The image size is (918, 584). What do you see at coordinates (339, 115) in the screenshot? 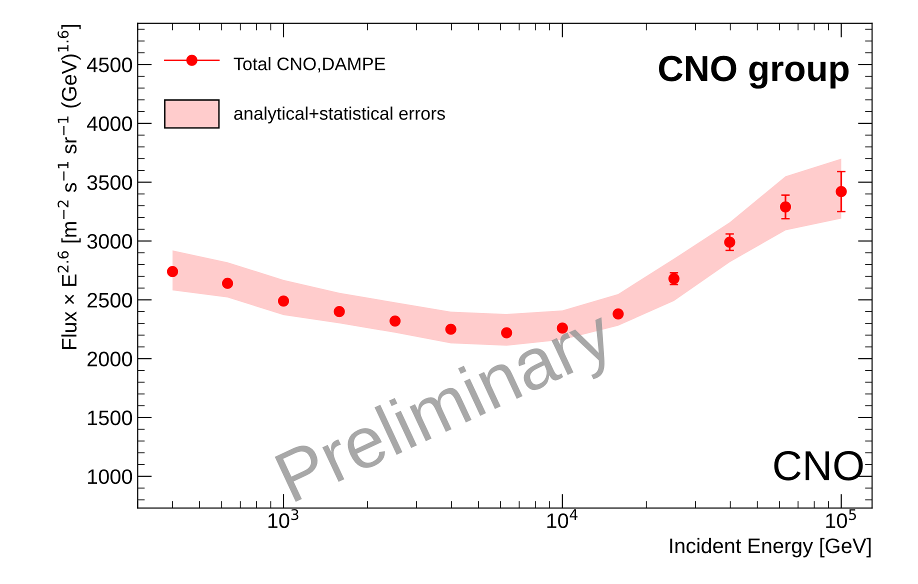
I see `legend-label: analytical+statistical errors` at bounding box center [339, 115].